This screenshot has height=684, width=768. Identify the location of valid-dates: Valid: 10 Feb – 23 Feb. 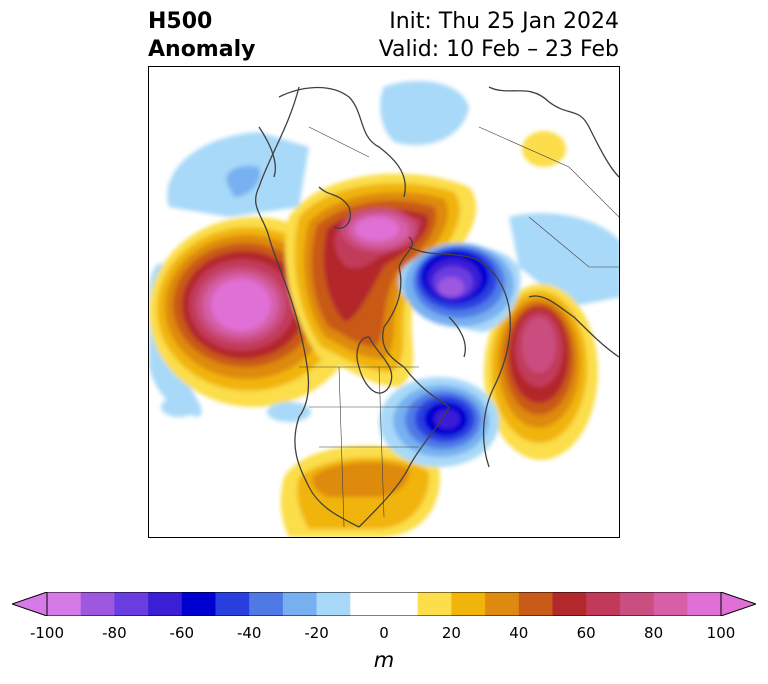
(498, 49).